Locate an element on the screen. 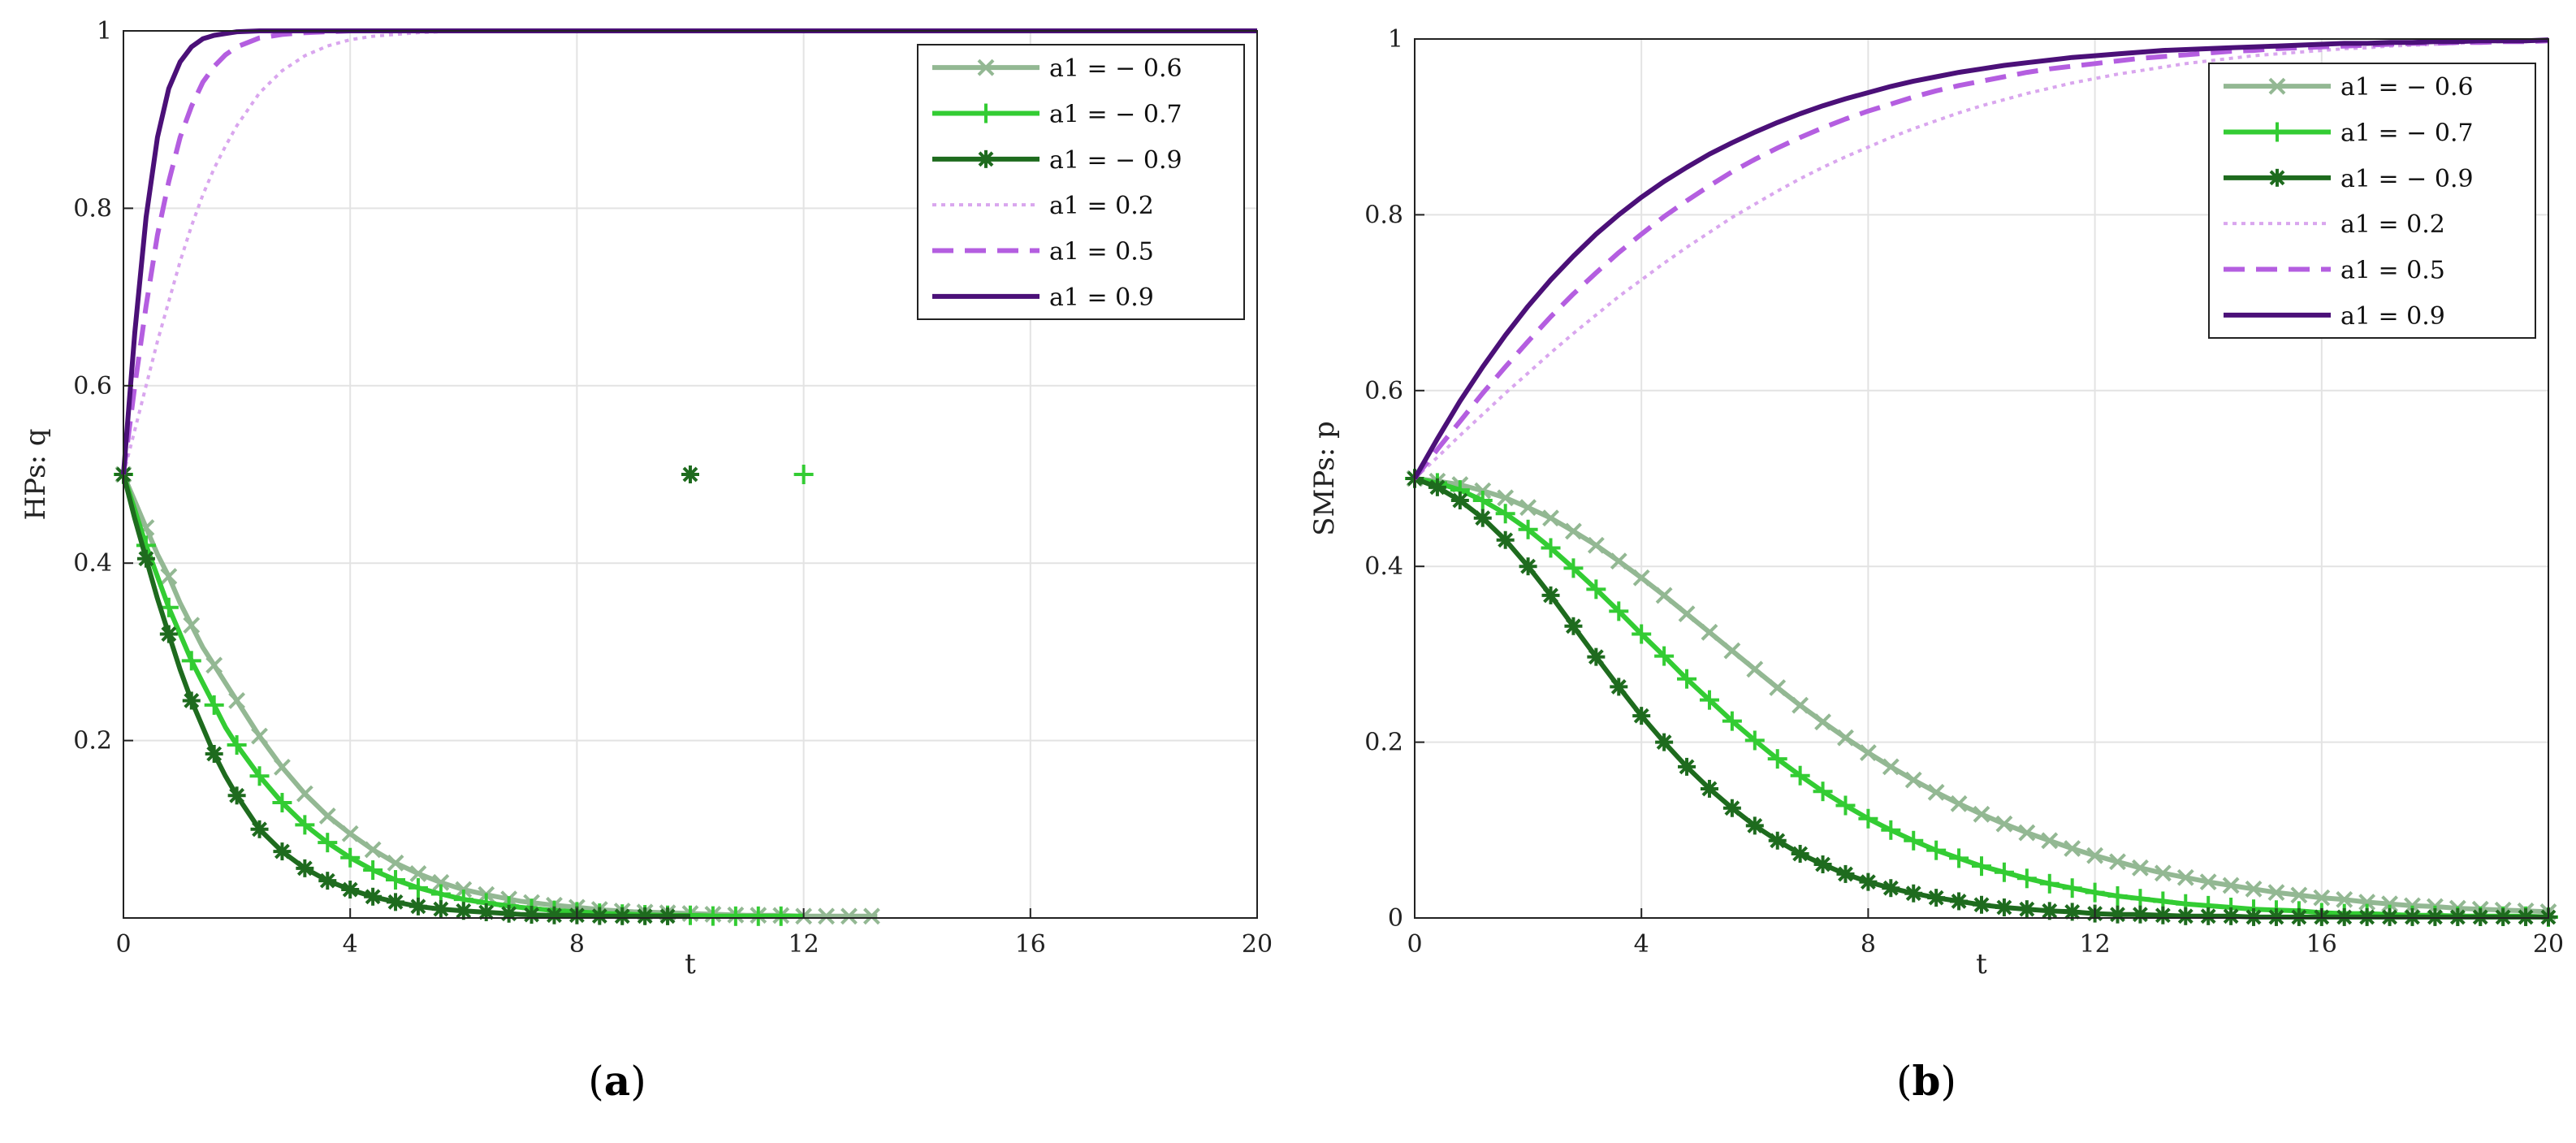 The image size is (2576, 1143). y-axis-label: HPs: q is located at coordinates (36, 474).